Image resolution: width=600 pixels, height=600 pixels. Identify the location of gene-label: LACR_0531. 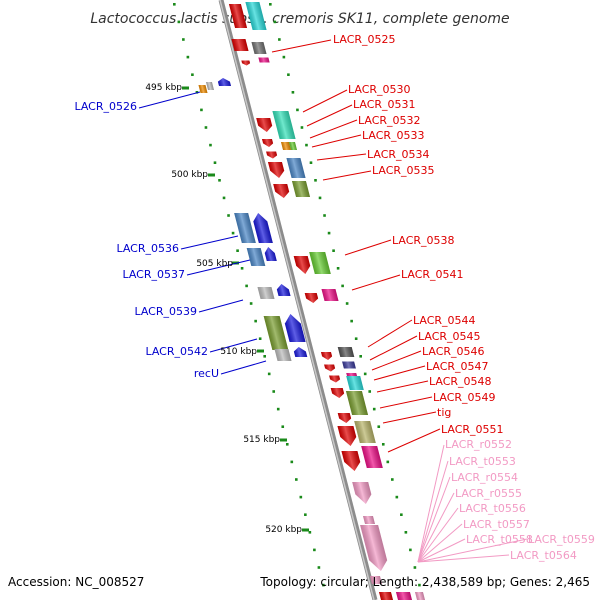
(384, 104).